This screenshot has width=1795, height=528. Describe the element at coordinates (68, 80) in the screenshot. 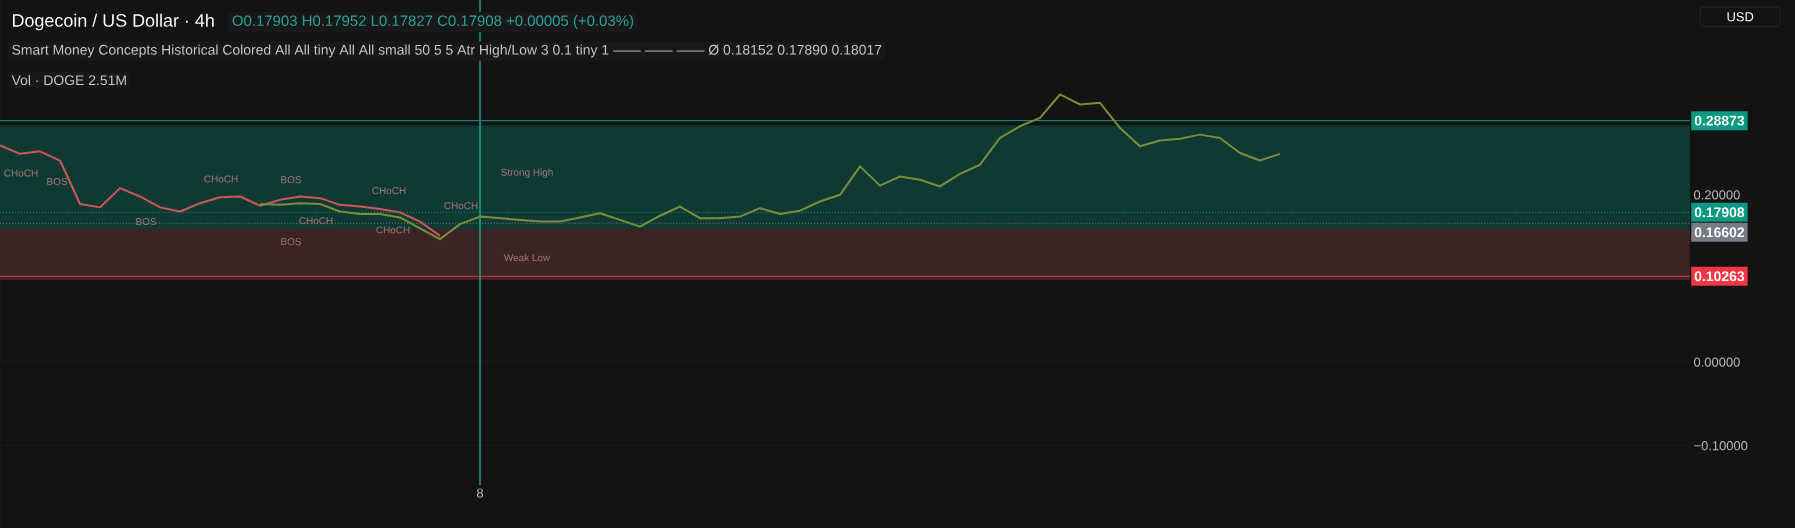

I see `annotation: Vol · DOGE 2.51M` at that location.